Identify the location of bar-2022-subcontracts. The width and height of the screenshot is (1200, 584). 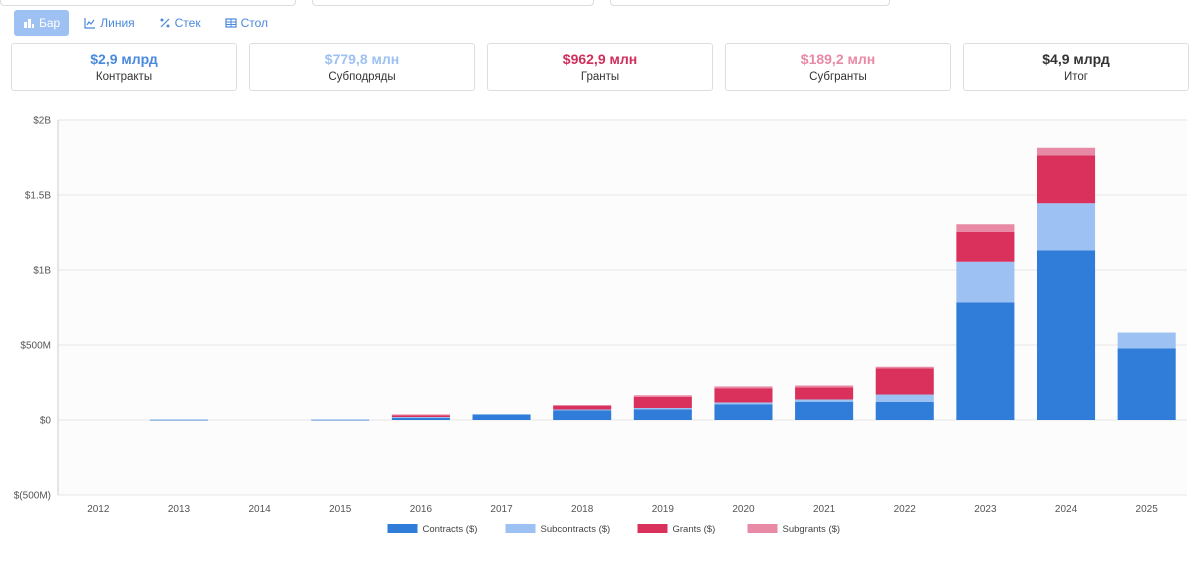
(904, 398).